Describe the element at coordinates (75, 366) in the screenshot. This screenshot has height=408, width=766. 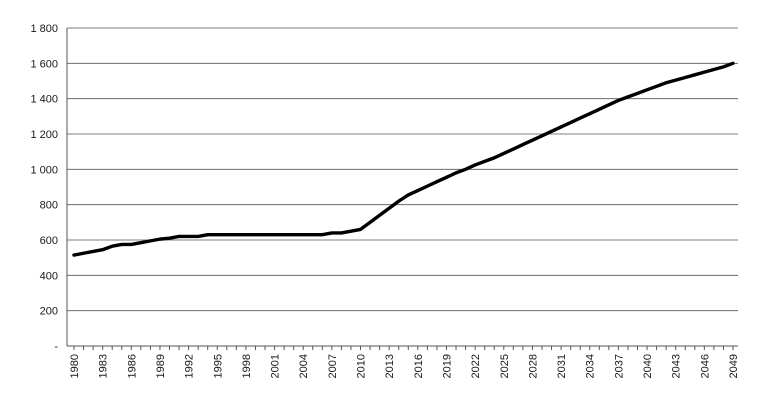
I see `x-tick-label: 1980` at that location.